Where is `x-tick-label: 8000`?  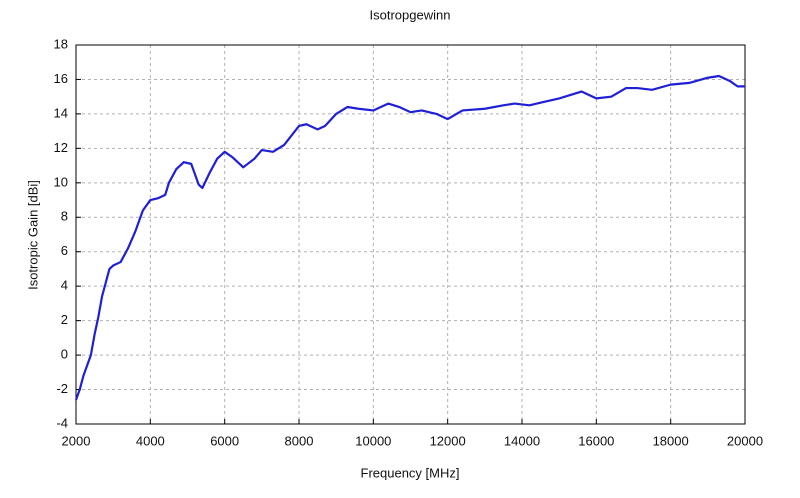 x-tick-label: 8000 is located at coordinates (299, 440).